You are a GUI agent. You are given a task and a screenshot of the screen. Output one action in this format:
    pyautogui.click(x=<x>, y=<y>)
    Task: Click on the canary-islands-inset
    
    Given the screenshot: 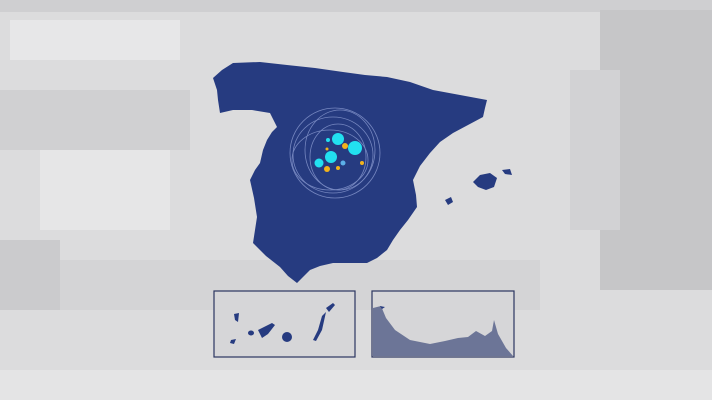 What is the action you would take?
    pyautogui.click(x=284, y=324)
    